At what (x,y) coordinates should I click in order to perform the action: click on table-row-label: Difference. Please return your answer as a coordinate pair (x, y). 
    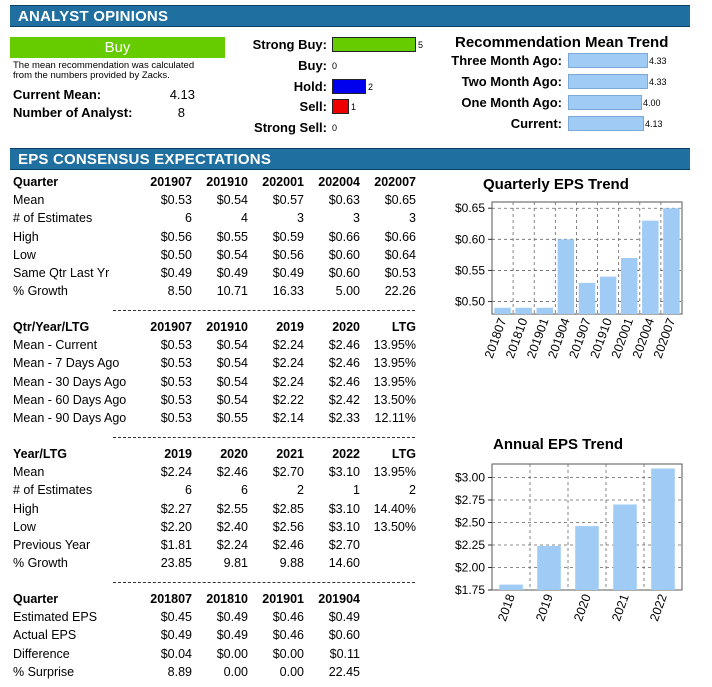
    Looking at the image, I should click on (41, 653).